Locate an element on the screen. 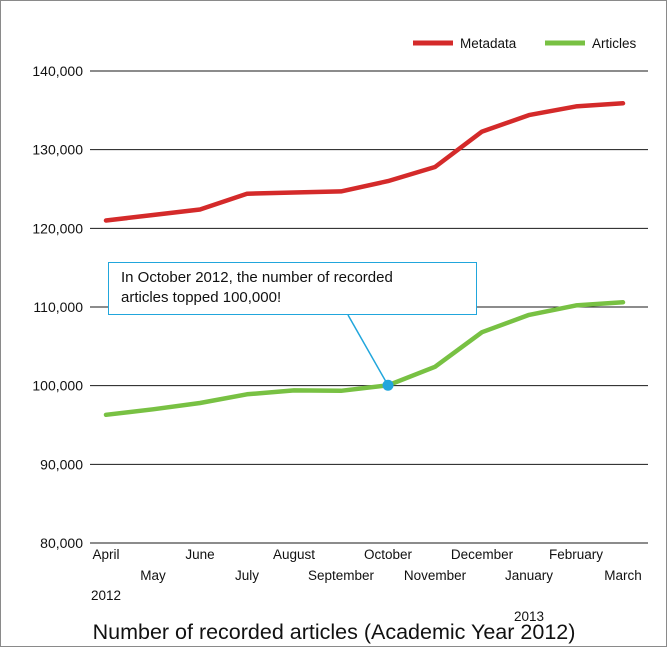  series-line-metadata is located at coordinates (364, 162).